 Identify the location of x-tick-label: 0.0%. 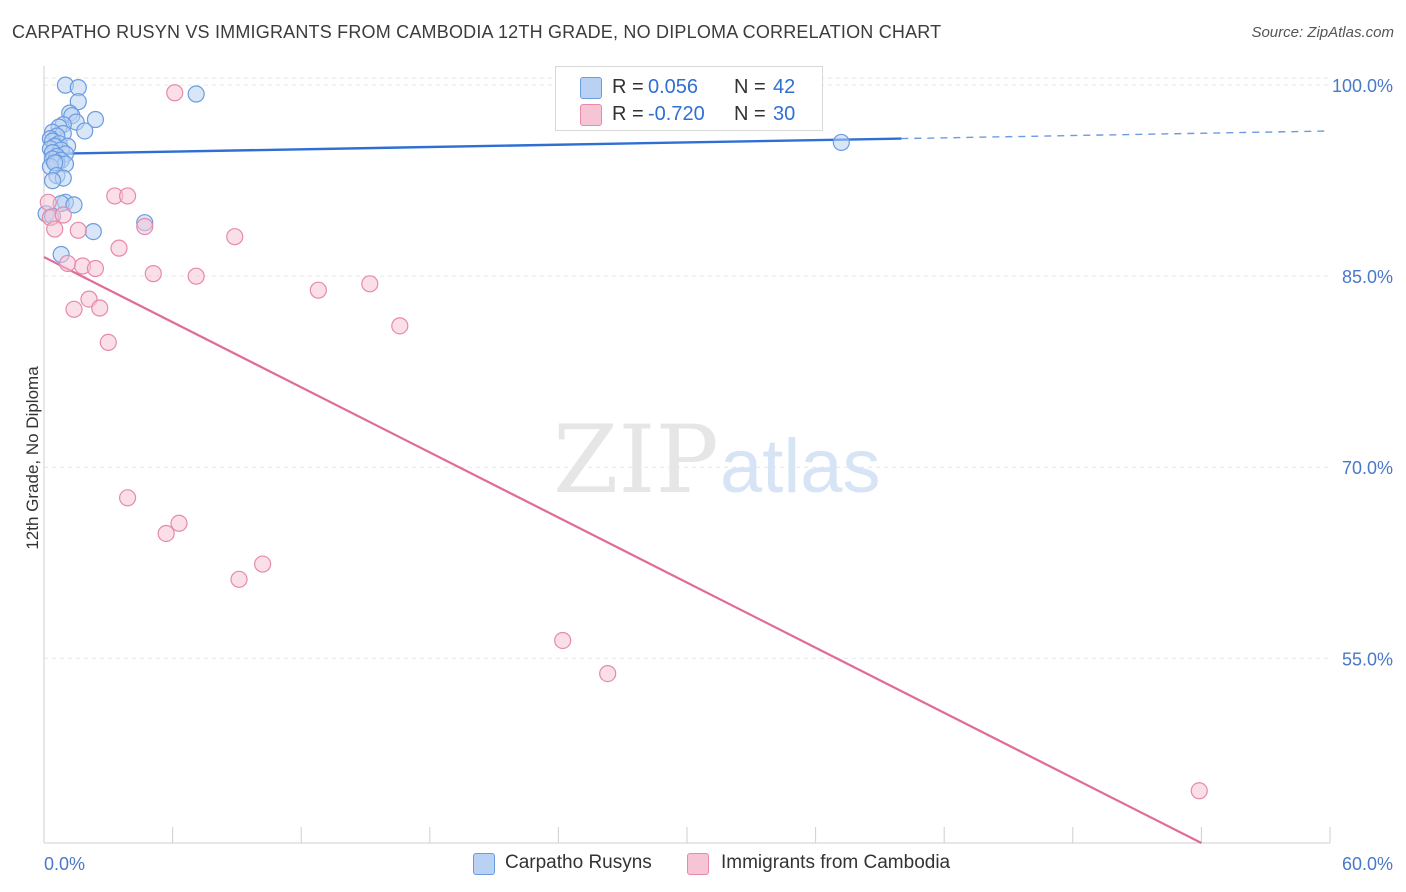
(64, 864).